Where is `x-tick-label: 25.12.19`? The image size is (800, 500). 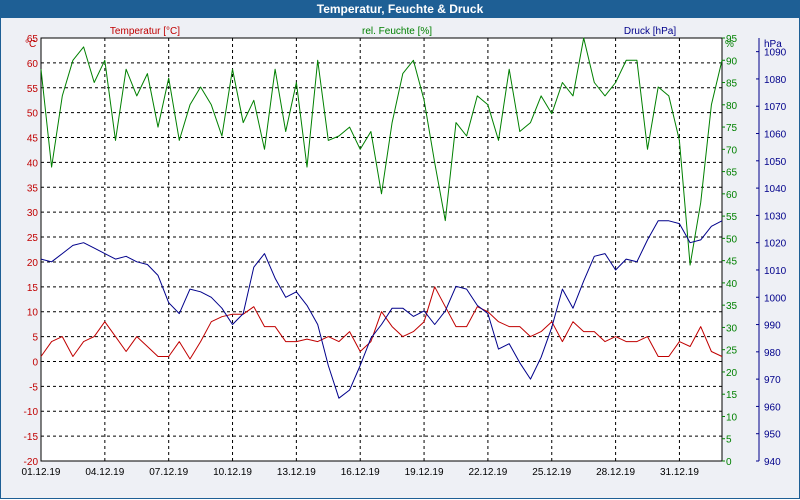 x-tick-label: 25.12.19 is located at coordinates (551, 472).